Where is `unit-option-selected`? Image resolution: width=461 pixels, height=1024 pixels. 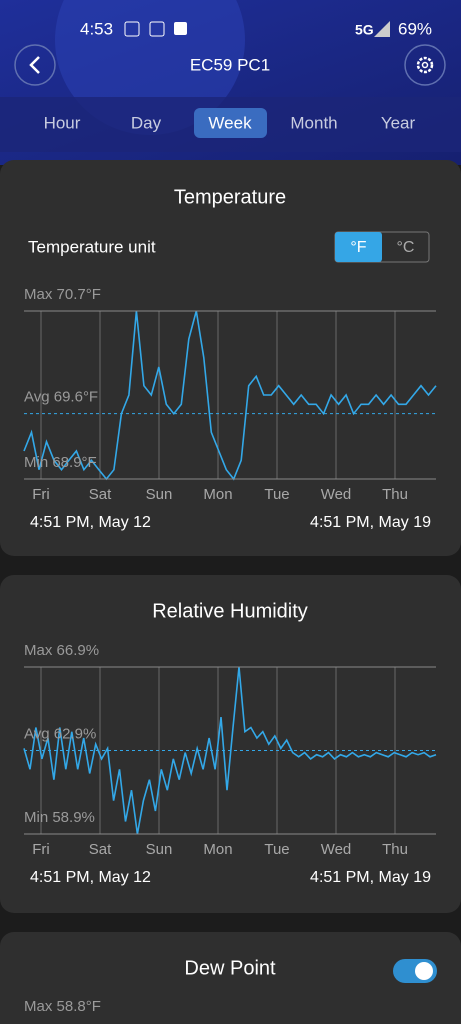
unit-option-selected is located at coordinates (358, 247).